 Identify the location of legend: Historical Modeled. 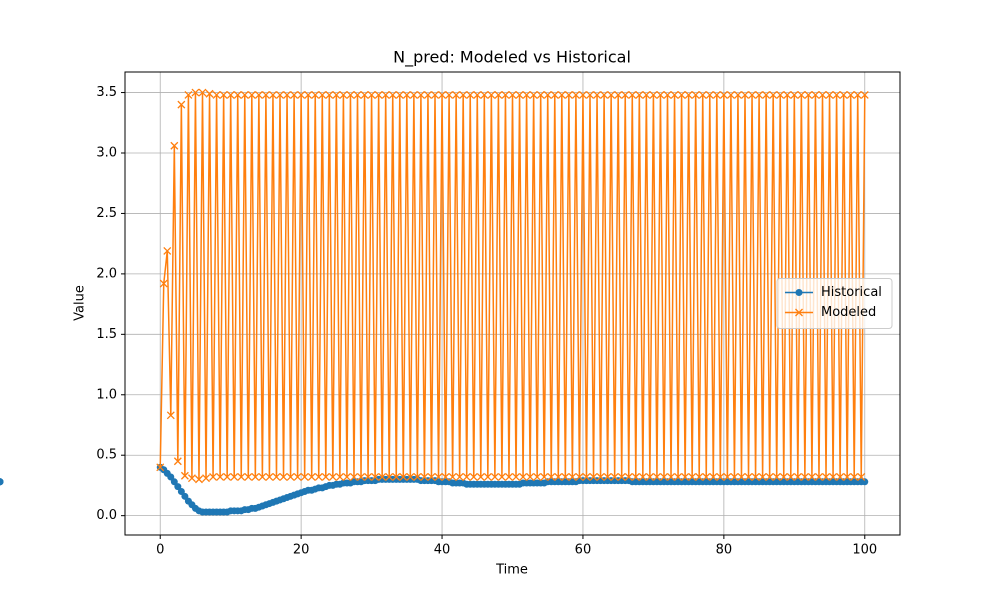
(834, 303).